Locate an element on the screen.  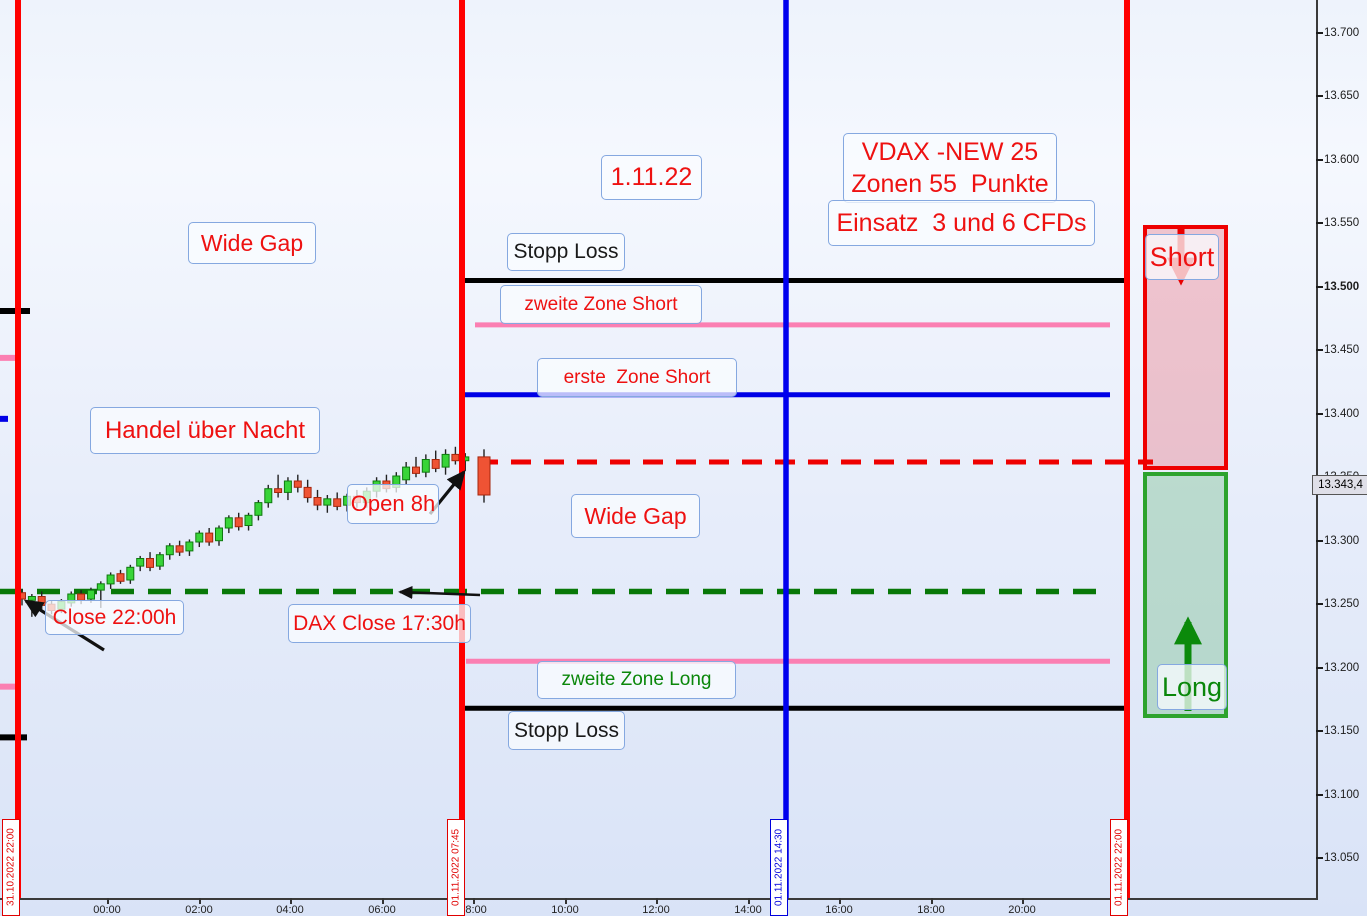
y-axis-tick-label: 13.300 is located at coordinates (1342, 541).